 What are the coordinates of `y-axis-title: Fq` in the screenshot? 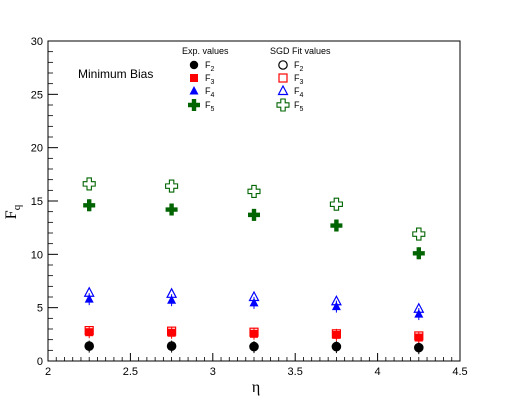 It's located at (13, 211).